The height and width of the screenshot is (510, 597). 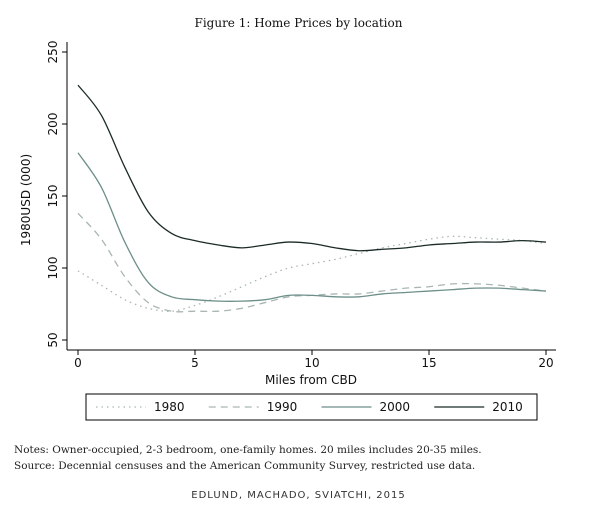 I want to click on legend-label: 2010, so click(x=507, y=407).